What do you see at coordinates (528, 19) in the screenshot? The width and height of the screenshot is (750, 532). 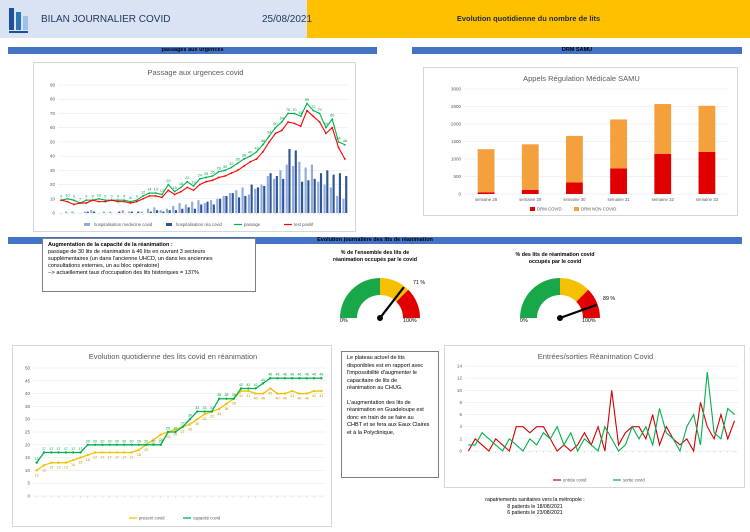 I see `header-right-band` at bounding box center [528, 19].